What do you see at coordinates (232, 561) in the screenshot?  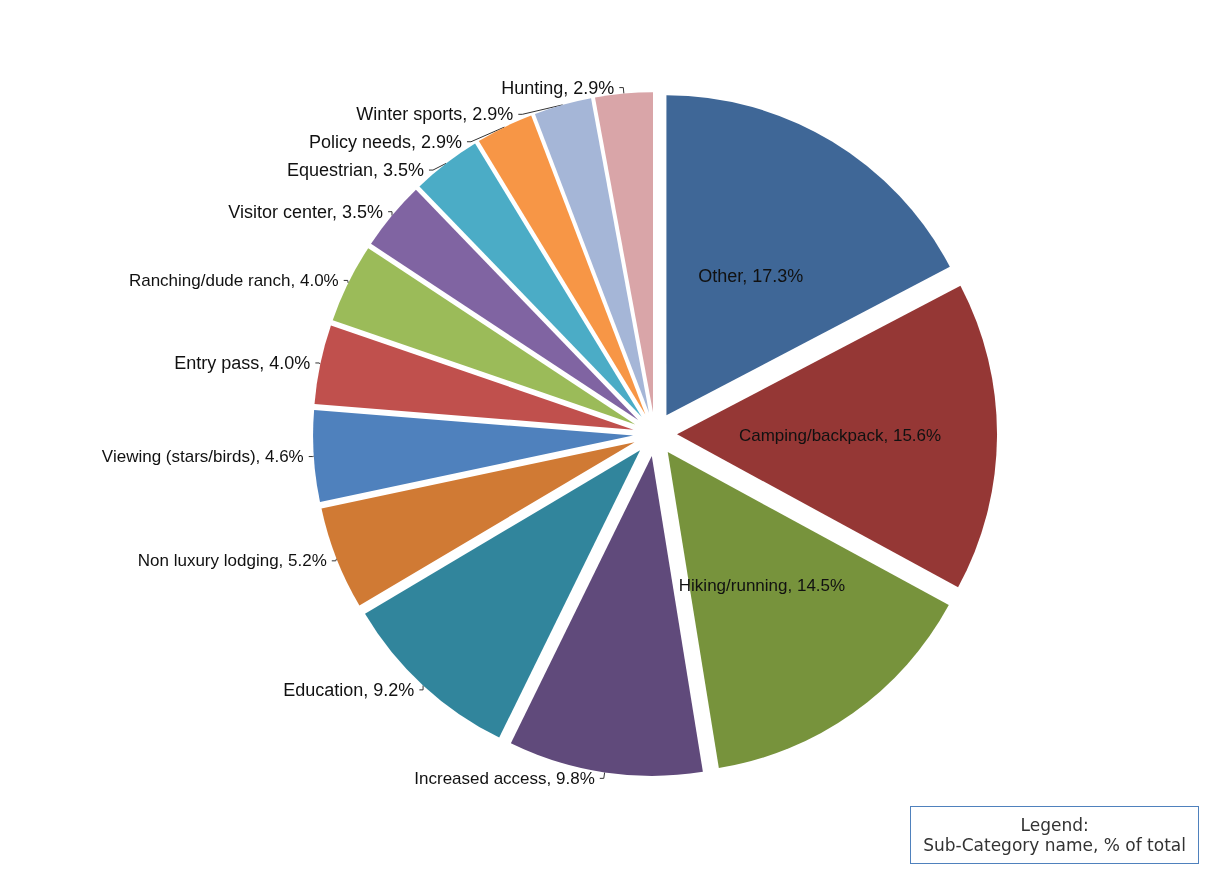 I see `slice-label: Non luxury lodging, 5.2%` at bounding box center [232, 561].